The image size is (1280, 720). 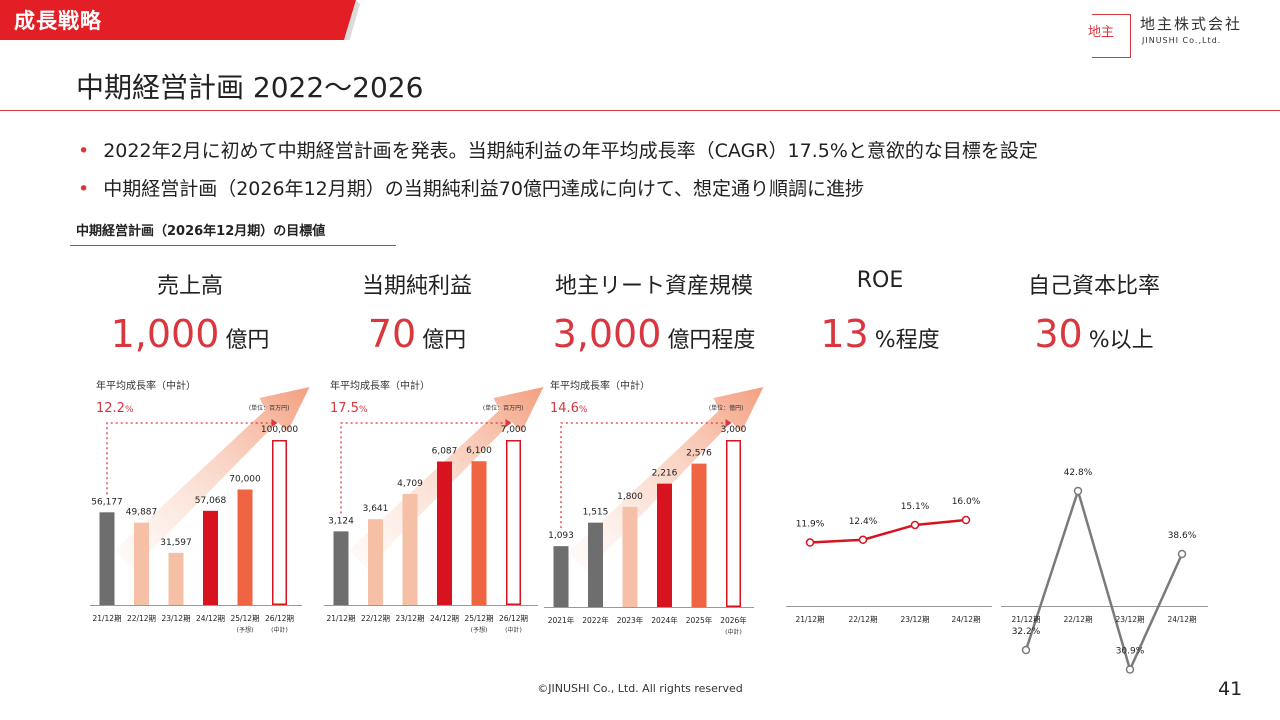 I want to click on kpi-number: 13, so click(x=844, y=334).